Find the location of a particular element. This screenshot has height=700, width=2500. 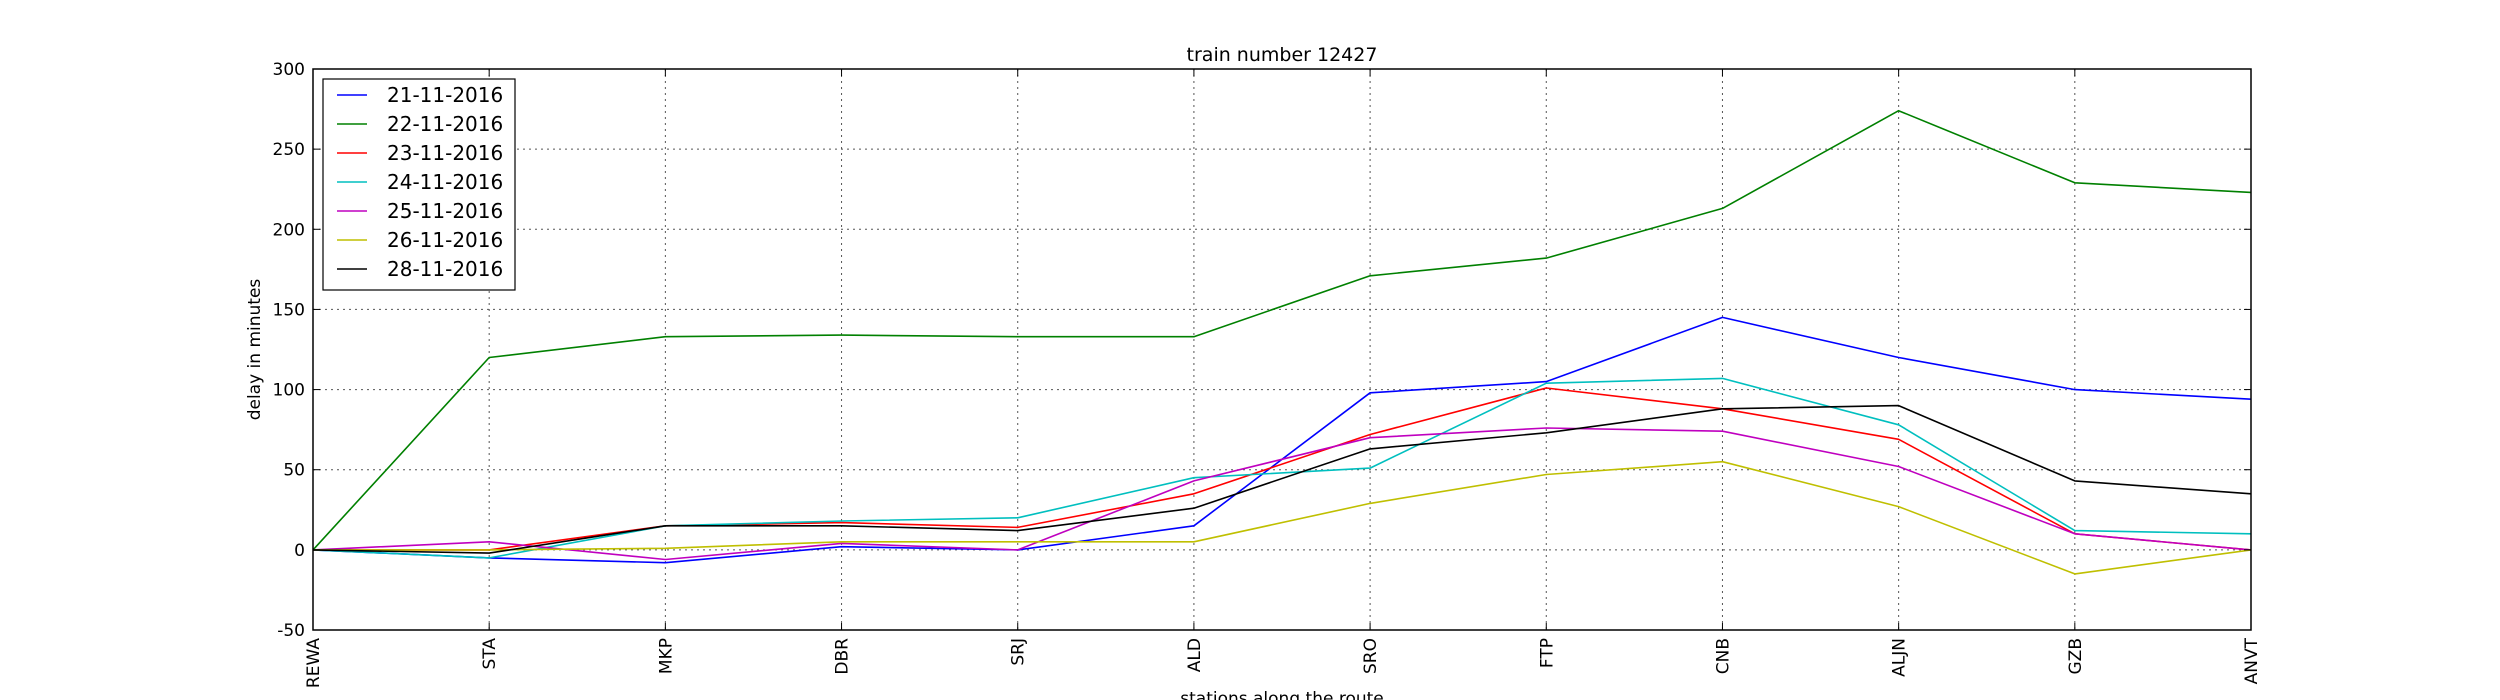

legend-label: 24-11-2016 is located at coordinates (445, 182).